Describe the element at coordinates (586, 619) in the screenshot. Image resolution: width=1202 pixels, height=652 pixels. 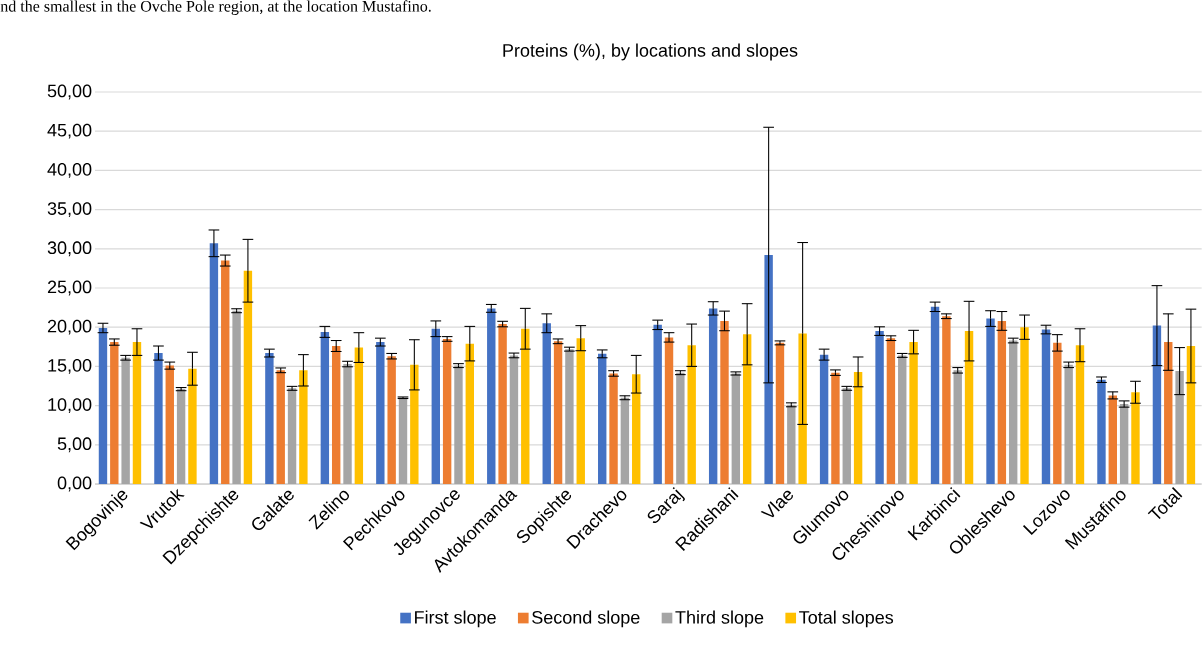
I see `legend-label: Second slope` at that location.